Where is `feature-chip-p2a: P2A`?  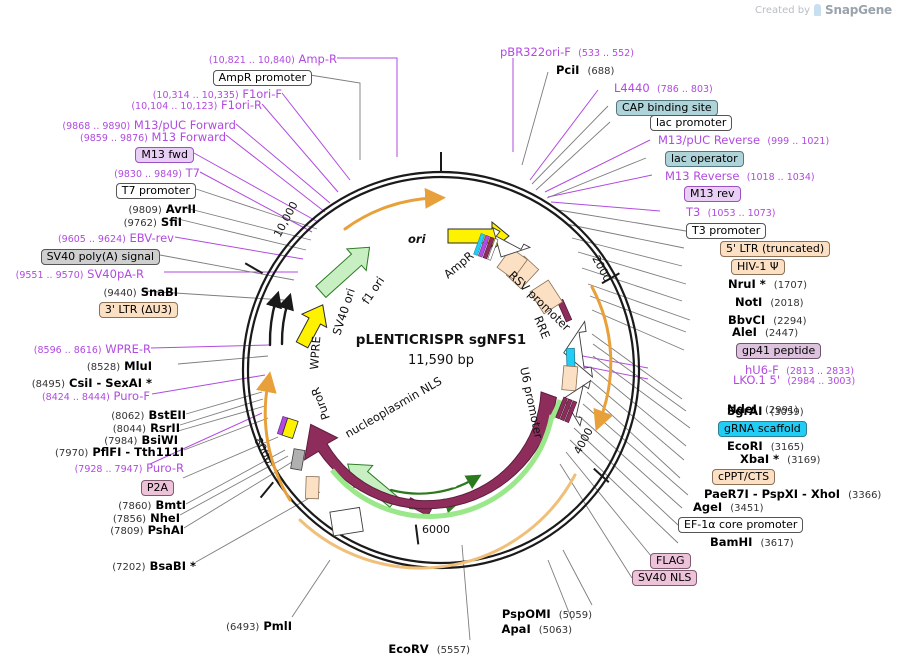
feature-chip-p2a: P2A is located at coordinates (157, 487).